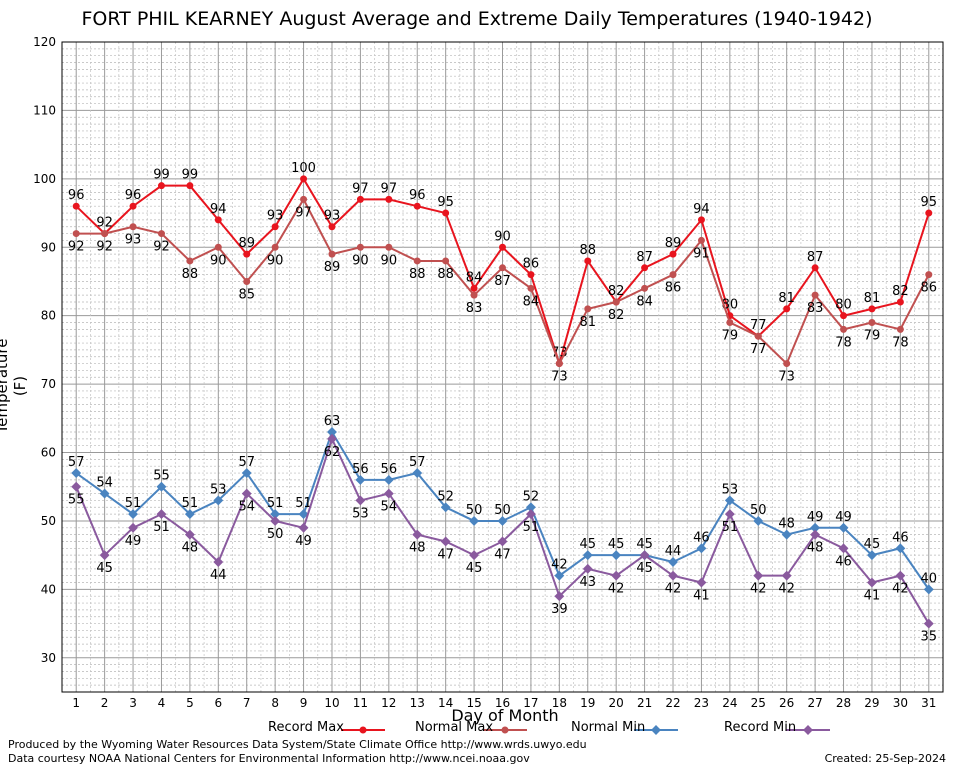 Image resolution: width=954 pixels, height=768 pixels. Describe the element at coordinates (672, 703) in the screenshot. I see `x-tick-label: 22` at that location.